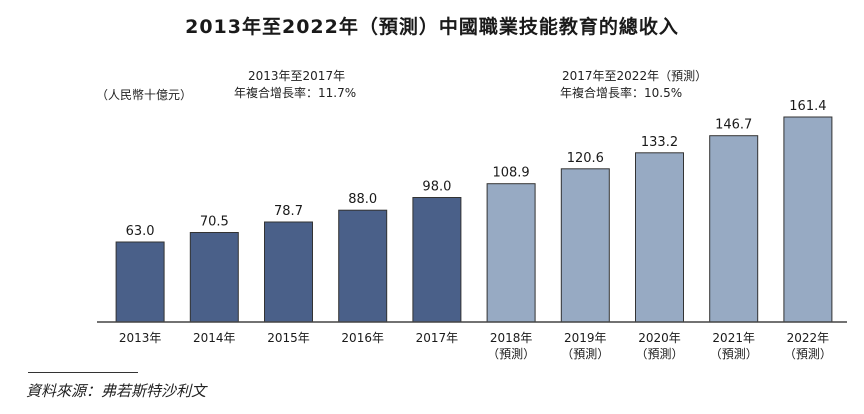 Image resolution: width=864 pixels, height=414 pixels. I want to click on cagr-rate-label: 年複合增長率：10.5%, so click(621, 93).